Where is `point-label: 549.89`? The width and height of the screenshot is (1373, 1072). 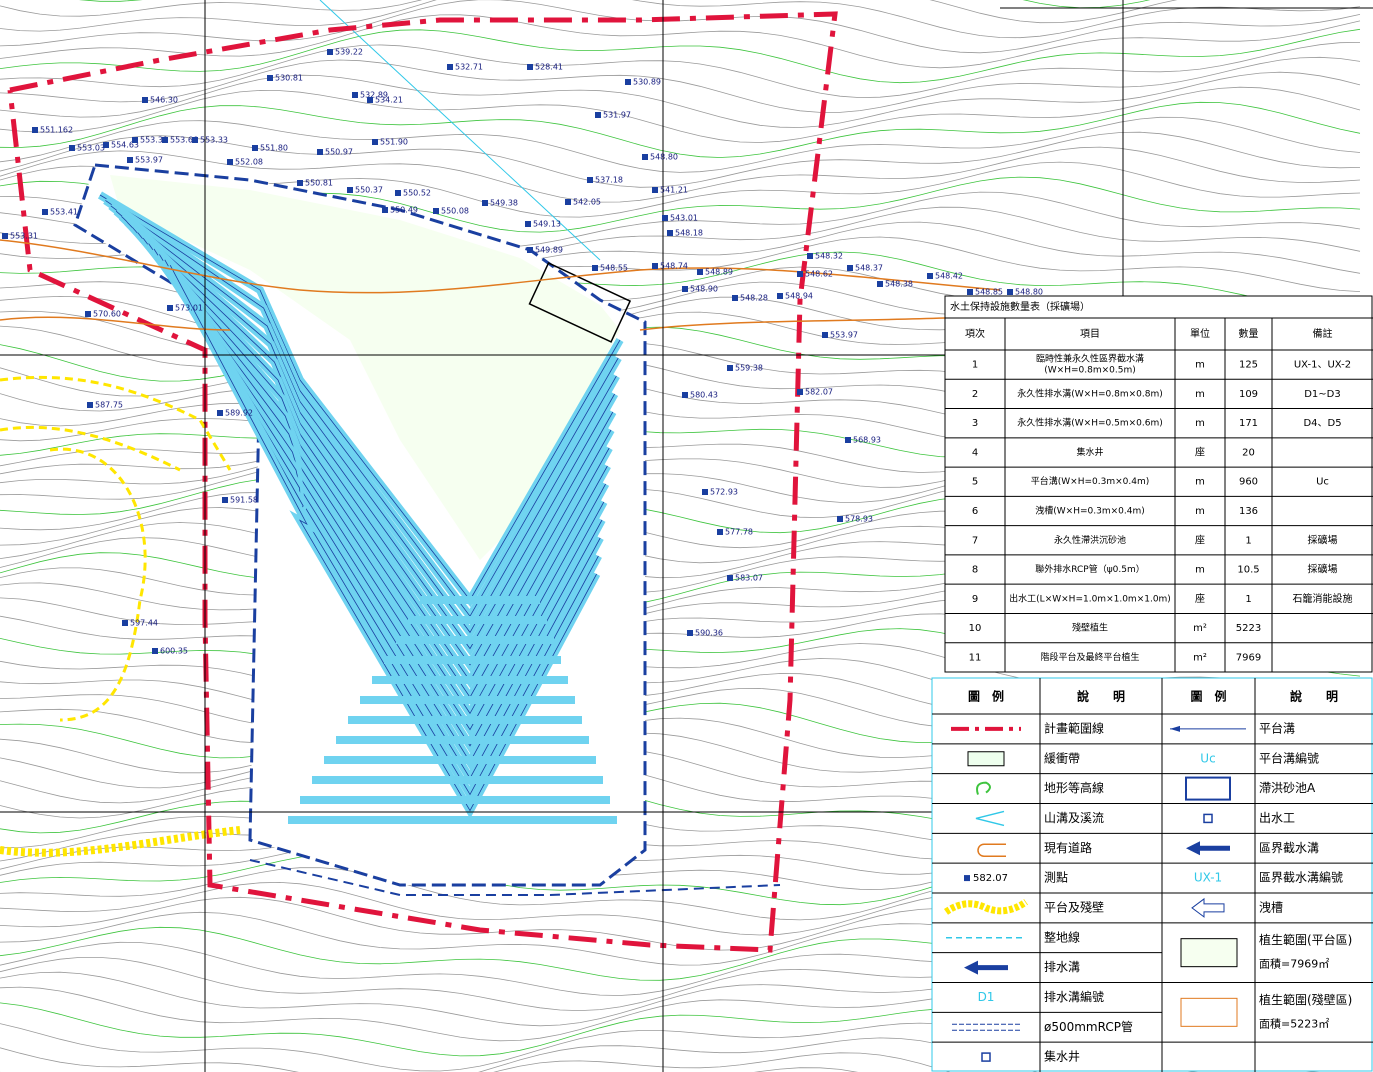
point-label: 549.89 is located at coordinates (549, 250).